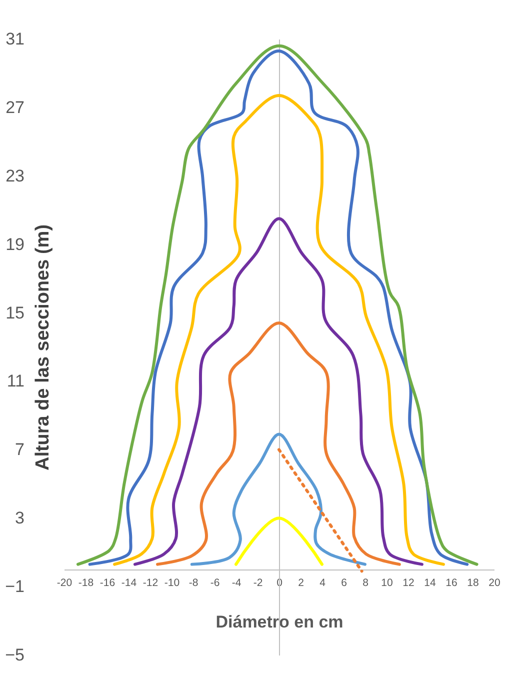 This screenshot has width=522, height=689. I want to click on x-tick-label: 12, so click(408, 582).